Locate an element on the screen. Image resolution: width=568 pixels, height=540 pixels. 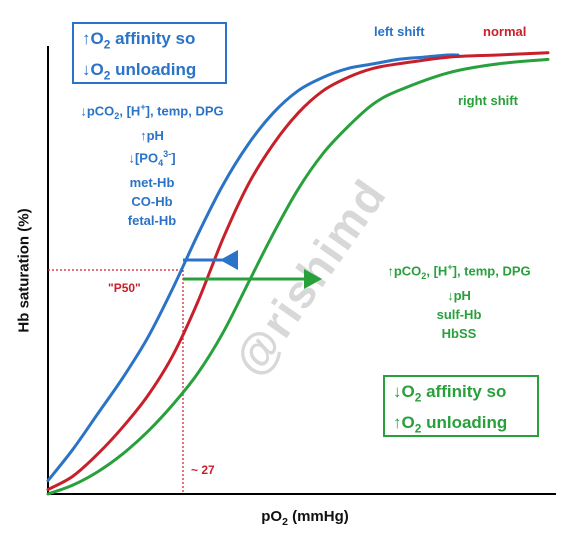
series-label-normal: normal is located at coordinates (504, 31).